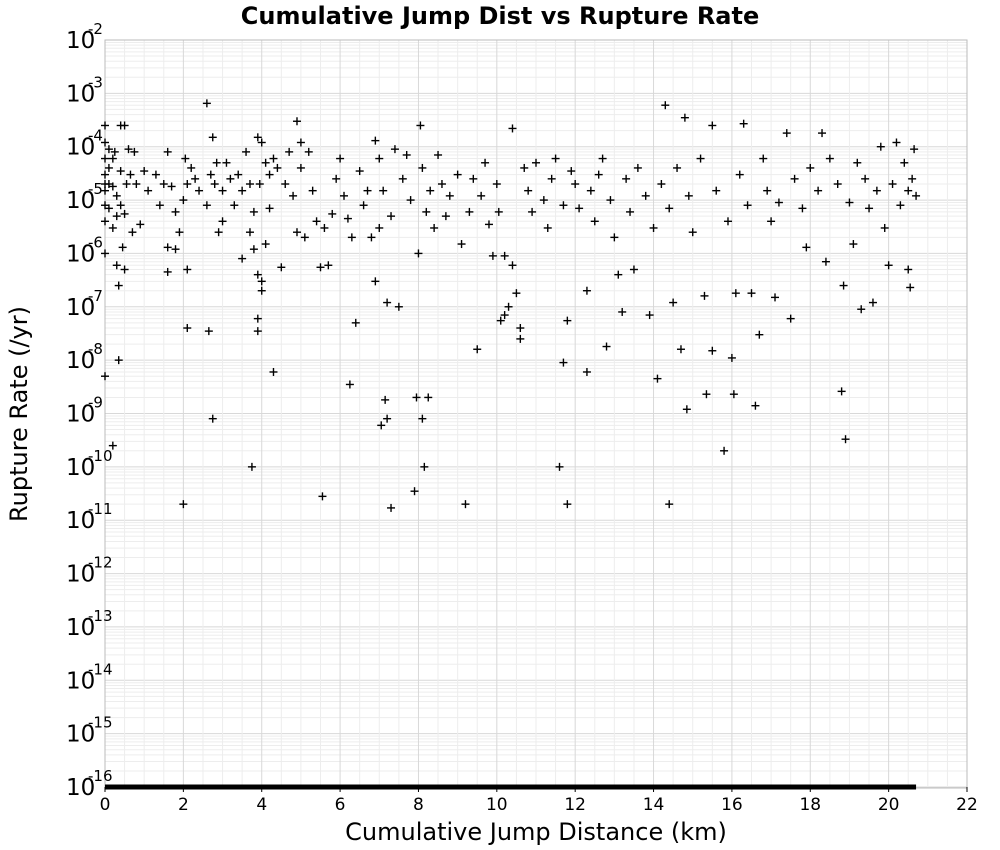 Image resolution: width=1000 pixels, height=850 pixels. I want to click on y-tick-exponent: -2, so click(95, 29).